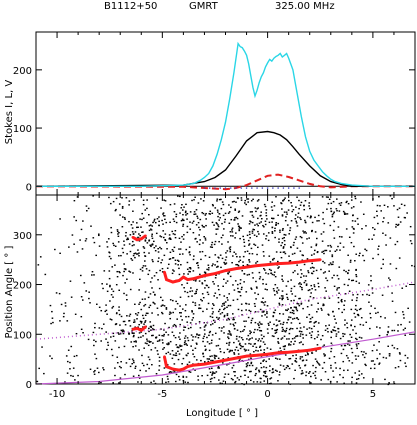  Describe the element at coordinates (262, 188) in the screenshot. I see `v-dot` at that location.